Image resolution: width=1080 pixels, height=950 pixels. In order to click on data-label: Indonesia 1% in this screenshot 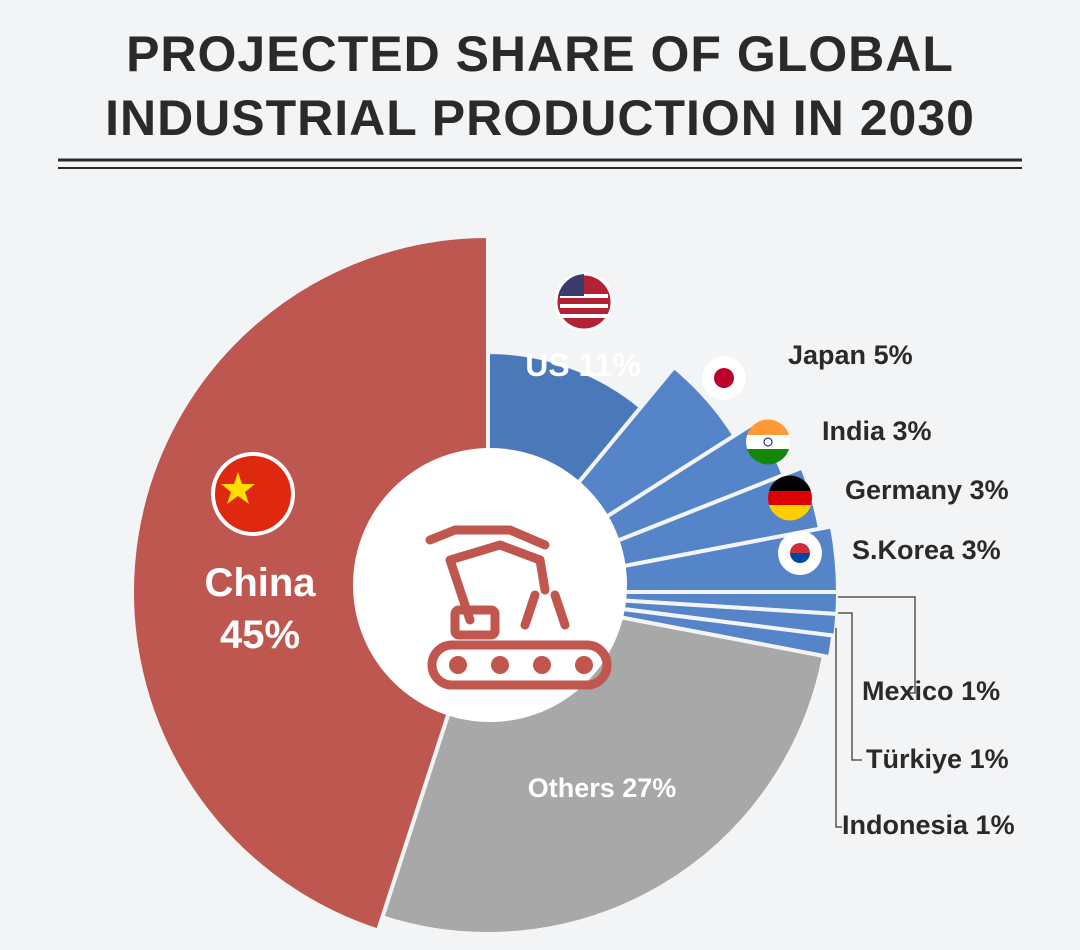, I will do `click(928, 825)`.